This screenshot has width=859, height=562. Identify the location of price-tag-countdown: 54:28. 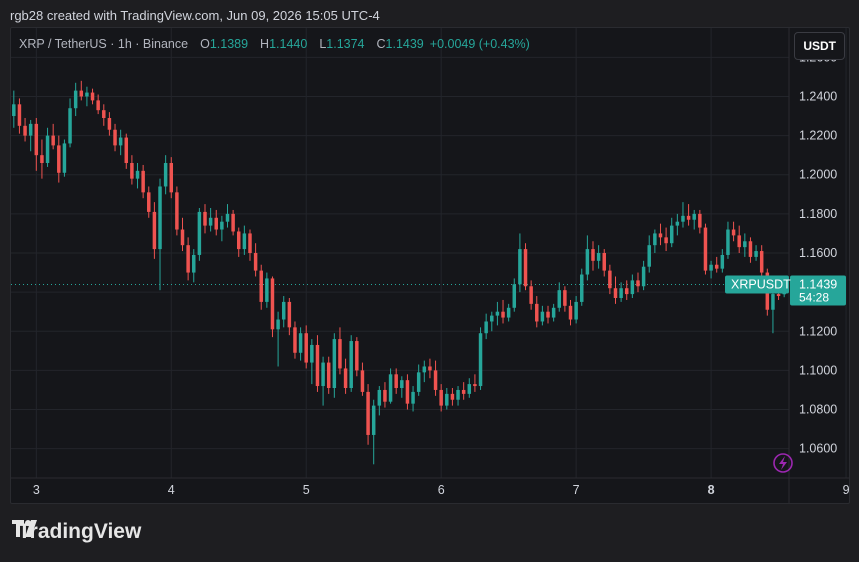
(814, 298).